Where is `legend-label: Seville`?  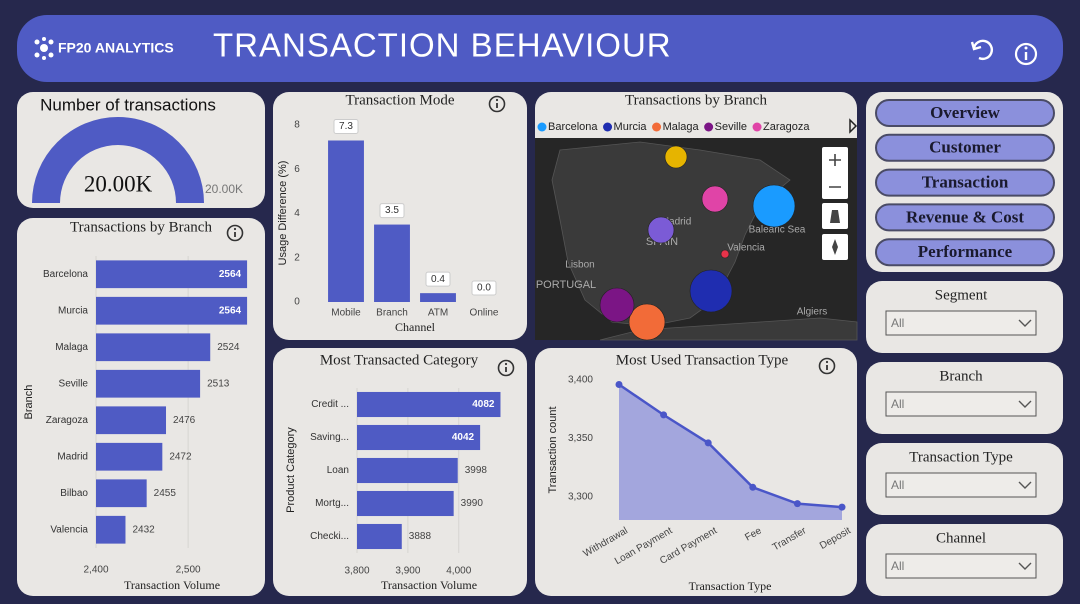
legend-label: Seville is located at coordinates (731, 127).